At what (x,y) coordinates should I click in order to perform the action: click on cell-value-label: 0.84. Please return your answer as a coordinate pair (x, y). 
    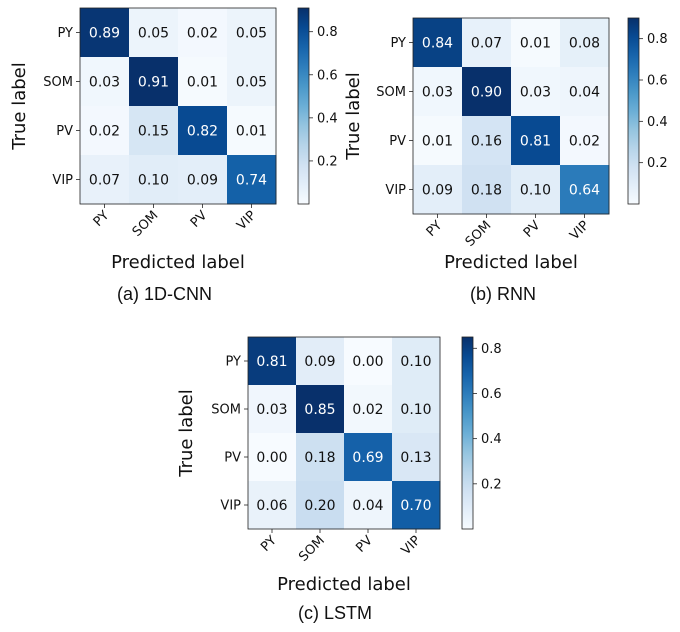
    Looking at the image, I should click on (437, 44).